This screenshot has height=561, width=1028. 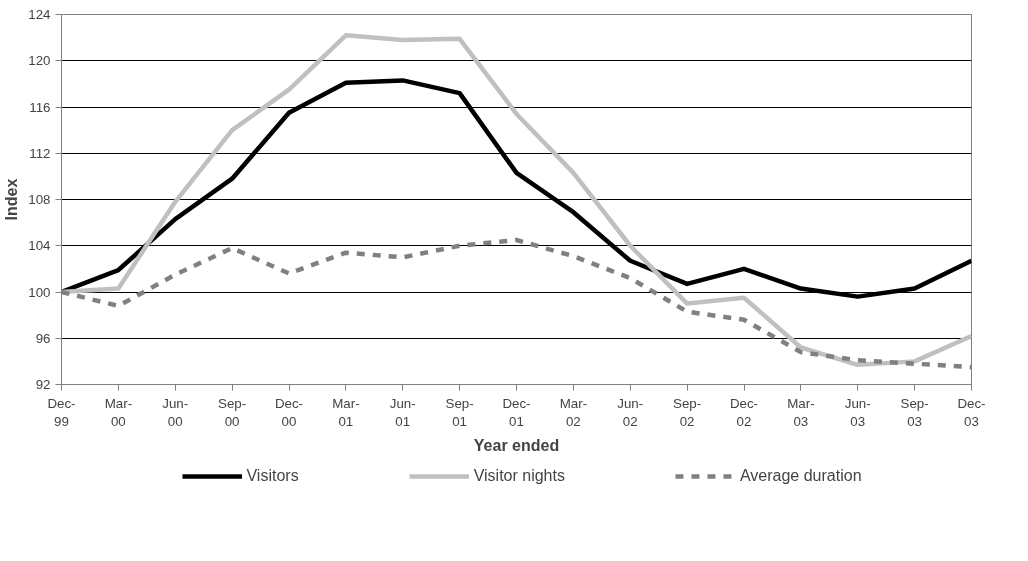 What do you see at coordinates (43, 384) in the screenshot?
I see `y-tick-label: 92` at bounding box center [43, 384].